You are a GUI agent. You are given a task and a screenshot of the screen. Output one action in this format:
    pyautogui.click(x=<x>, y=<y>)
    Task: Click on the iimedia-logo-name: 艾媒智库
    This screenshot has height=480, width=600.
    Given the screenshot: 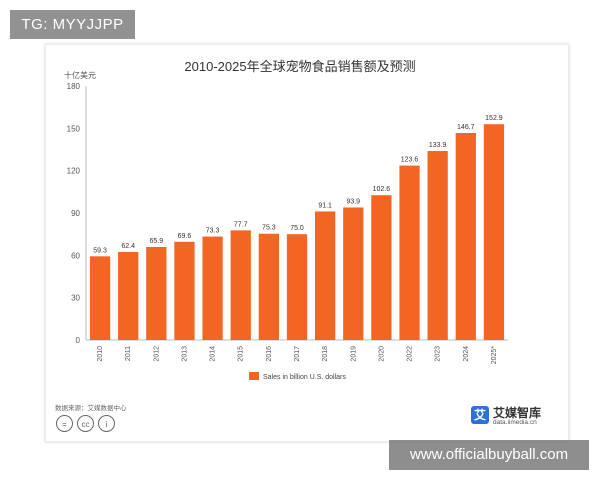 What is the action you would take?
    pyautogui.click(x=517, y=413)
    